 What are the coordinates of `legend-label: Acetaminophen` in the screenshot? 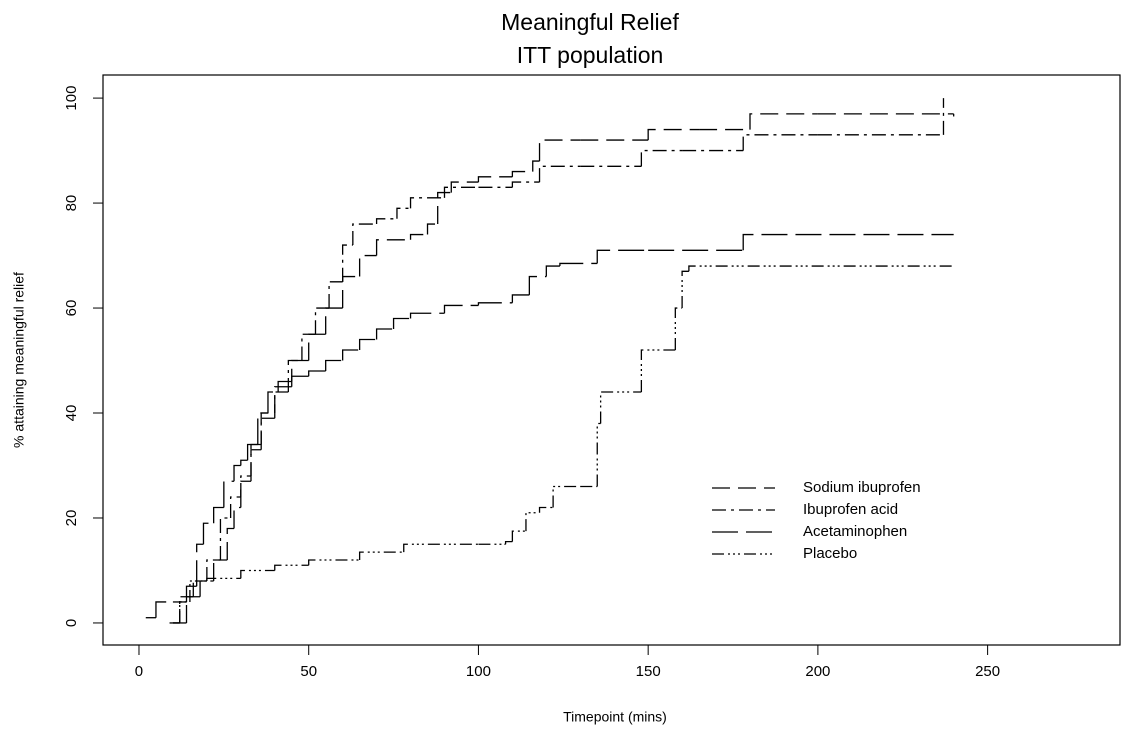 It's located at (855, 531).